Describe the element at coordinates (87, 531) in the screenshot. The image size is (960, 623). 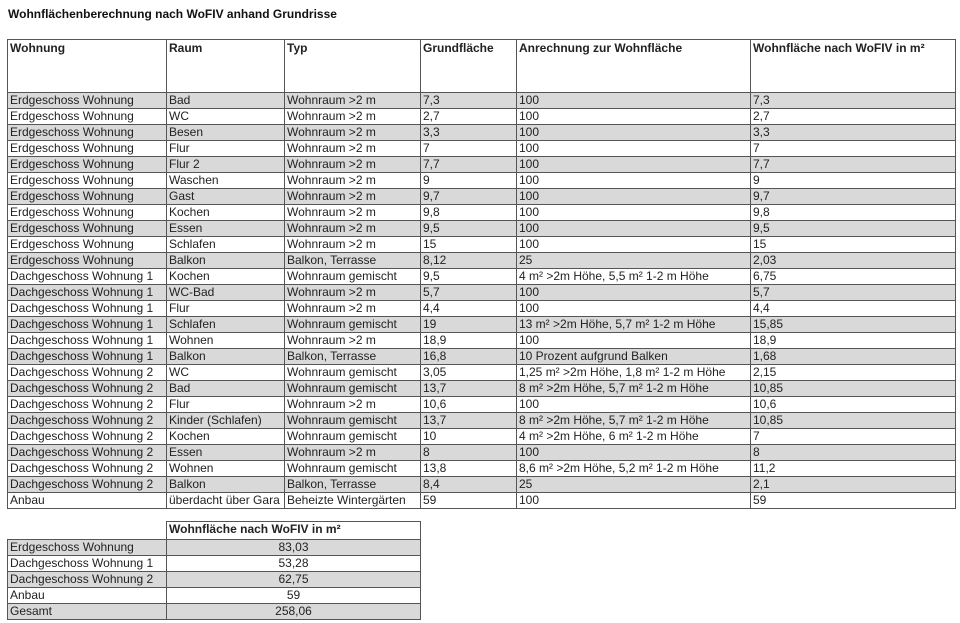
I see `empty-cell` at that location.